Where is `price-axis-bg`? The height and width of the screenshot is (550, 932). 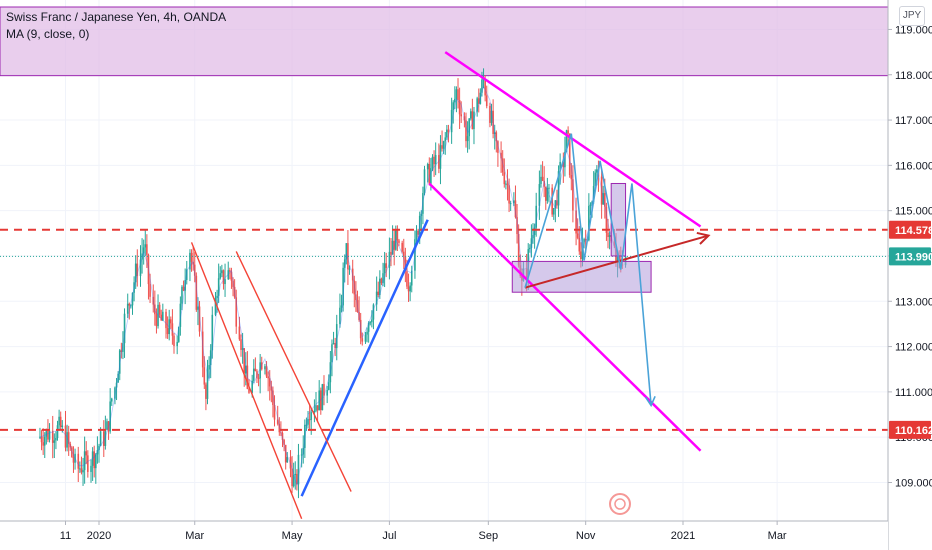
price-axis-bg is located at coordinates (910, 275).